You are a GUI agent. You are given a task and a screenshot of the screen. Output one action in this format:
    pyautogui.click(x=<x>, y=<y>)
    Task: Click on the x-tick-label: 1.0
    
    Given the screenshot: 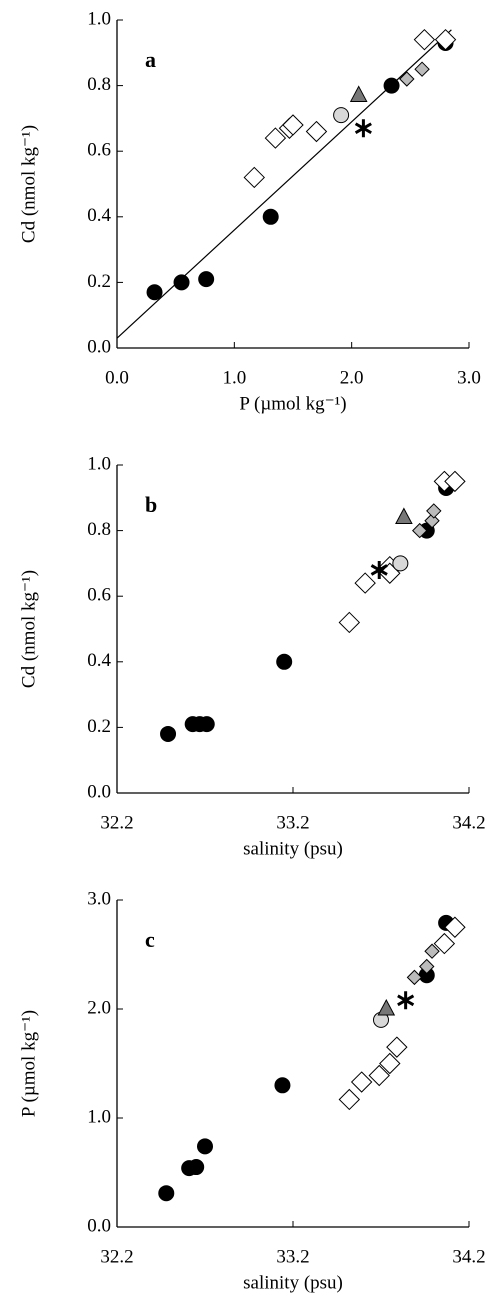 What is the action you would take?
    pyautogui.click(x=234, y=377)
    